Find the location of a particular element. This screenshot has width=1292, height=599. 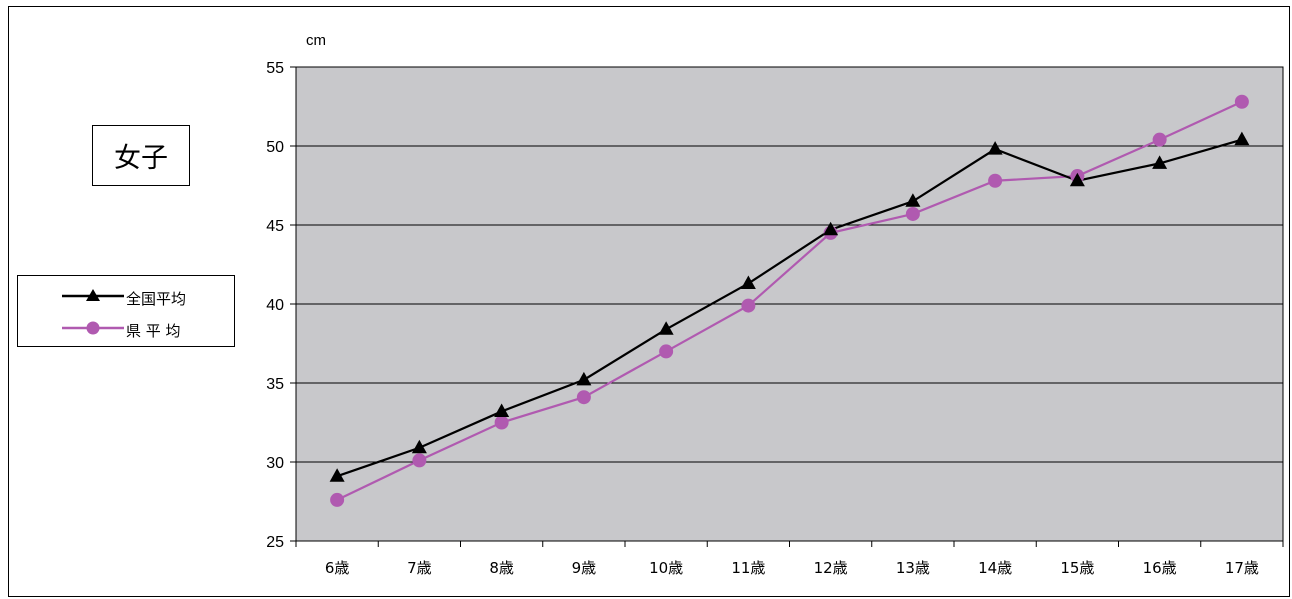

chart-title: 女子 is located at coordinates (141, 158).